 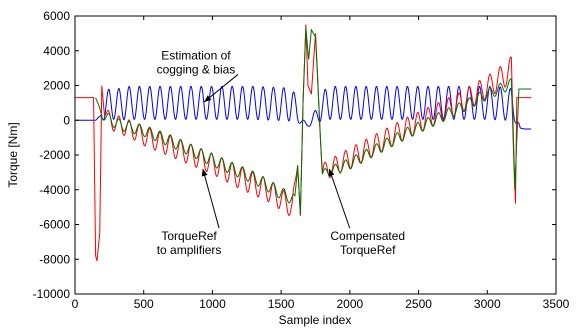 I want to click on y-axis-label: Torque [Nm], so click(x=13, y=154).